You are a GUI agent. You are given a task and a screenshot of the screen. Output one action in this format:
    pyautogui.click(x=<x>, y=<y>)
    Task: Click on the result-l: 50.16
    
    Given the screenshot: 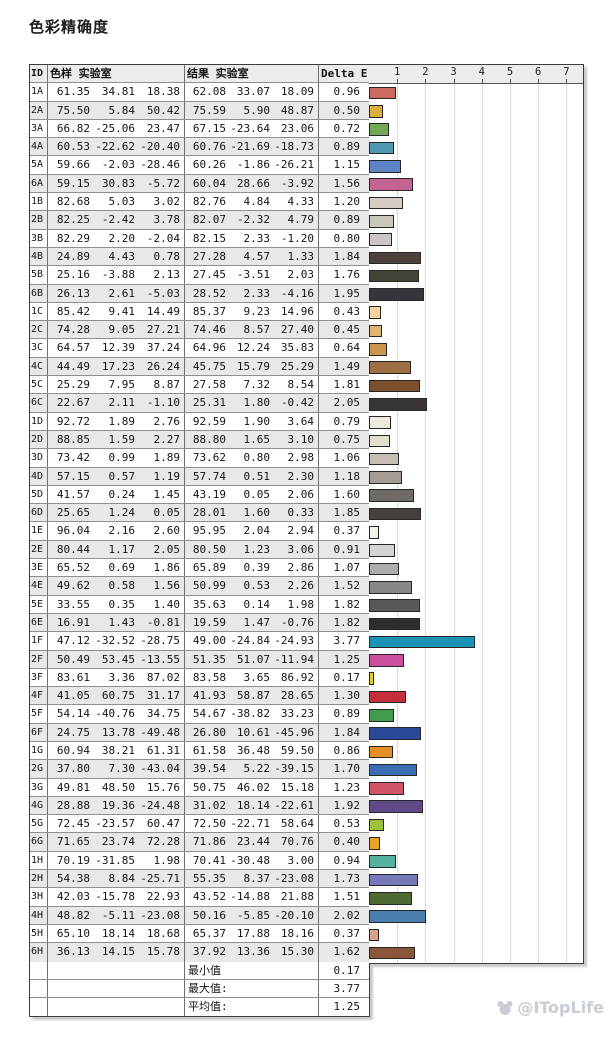 What is the action you would take?
    pyautogui.click(x=209, y=915)
    